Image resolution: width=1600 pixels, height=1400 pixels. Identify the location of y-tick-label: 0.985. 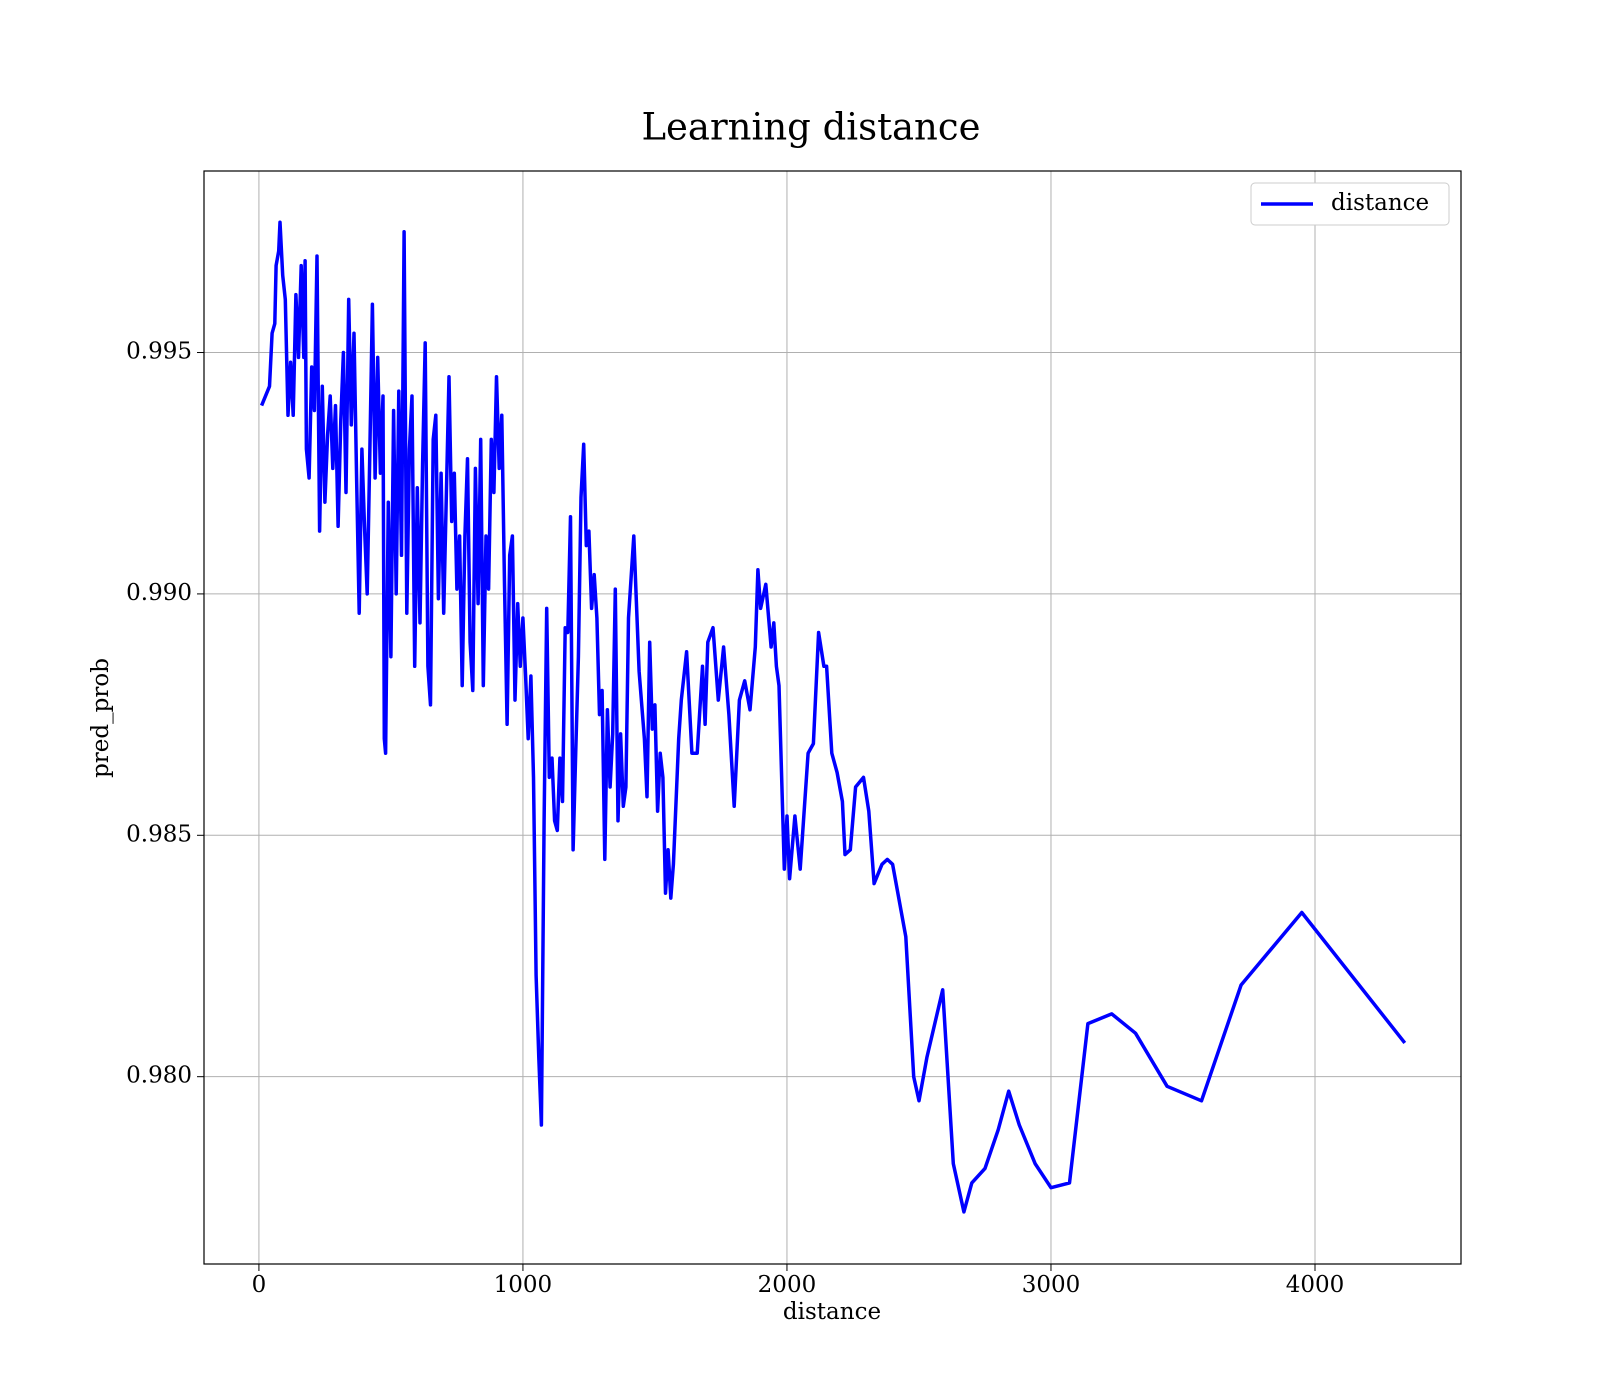
(159, 834).